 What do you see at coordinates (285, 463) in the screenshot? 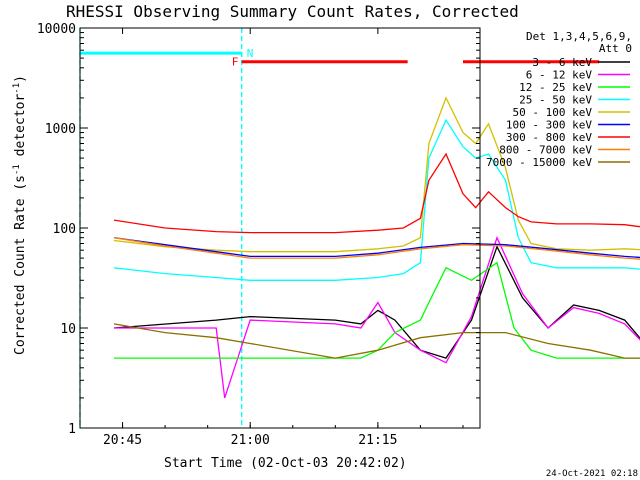
I see `x-axis-label: Start Time (02-Oct-03 20:42:02)` at bounding box center [285, 463].